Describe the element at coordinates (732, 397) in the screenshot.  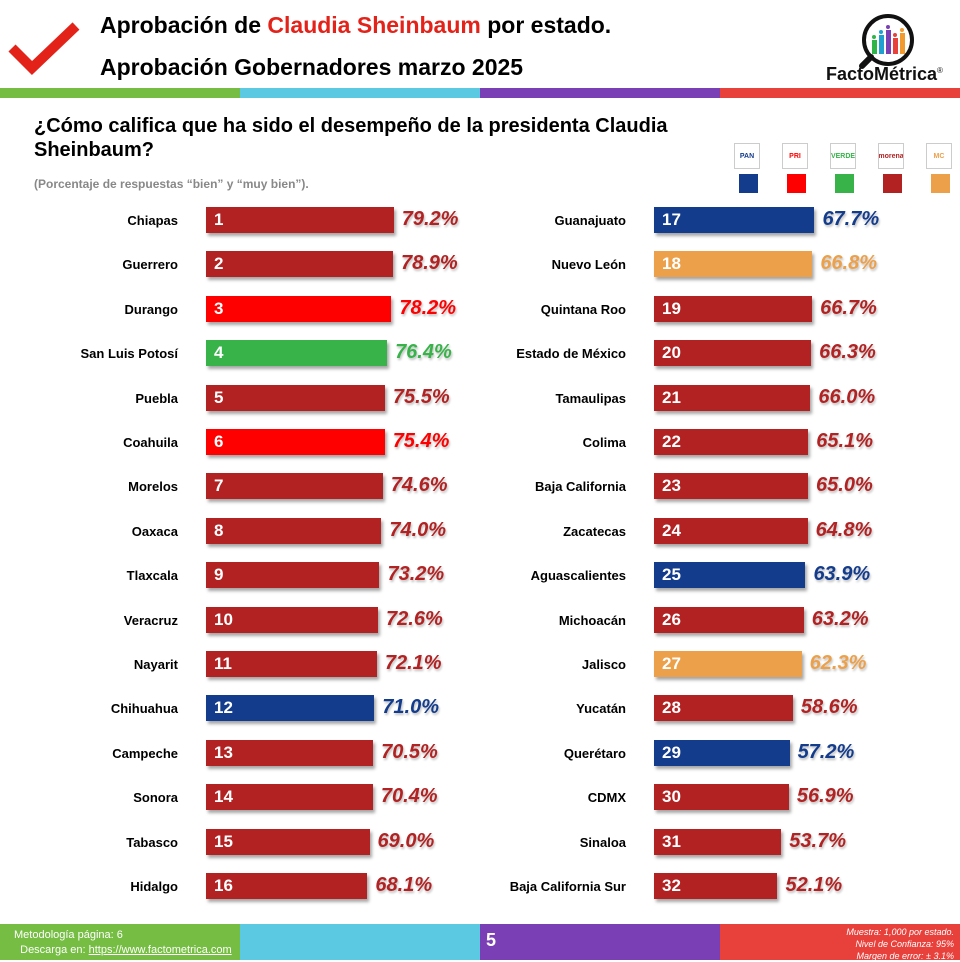
I see `bar: 21` at that location.